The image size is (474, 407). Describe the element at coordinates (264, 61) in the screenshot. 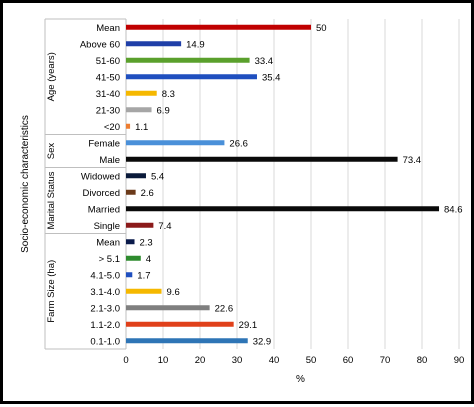

I see `value-label: 33.4` at that location.